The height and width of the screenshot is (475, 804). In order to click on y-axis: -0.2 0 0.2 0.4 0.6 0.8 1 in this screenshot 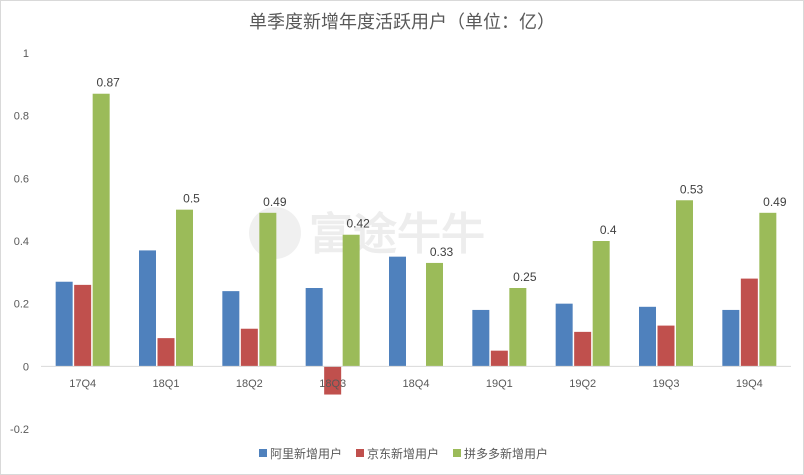, I will do `click(19, 242)`.